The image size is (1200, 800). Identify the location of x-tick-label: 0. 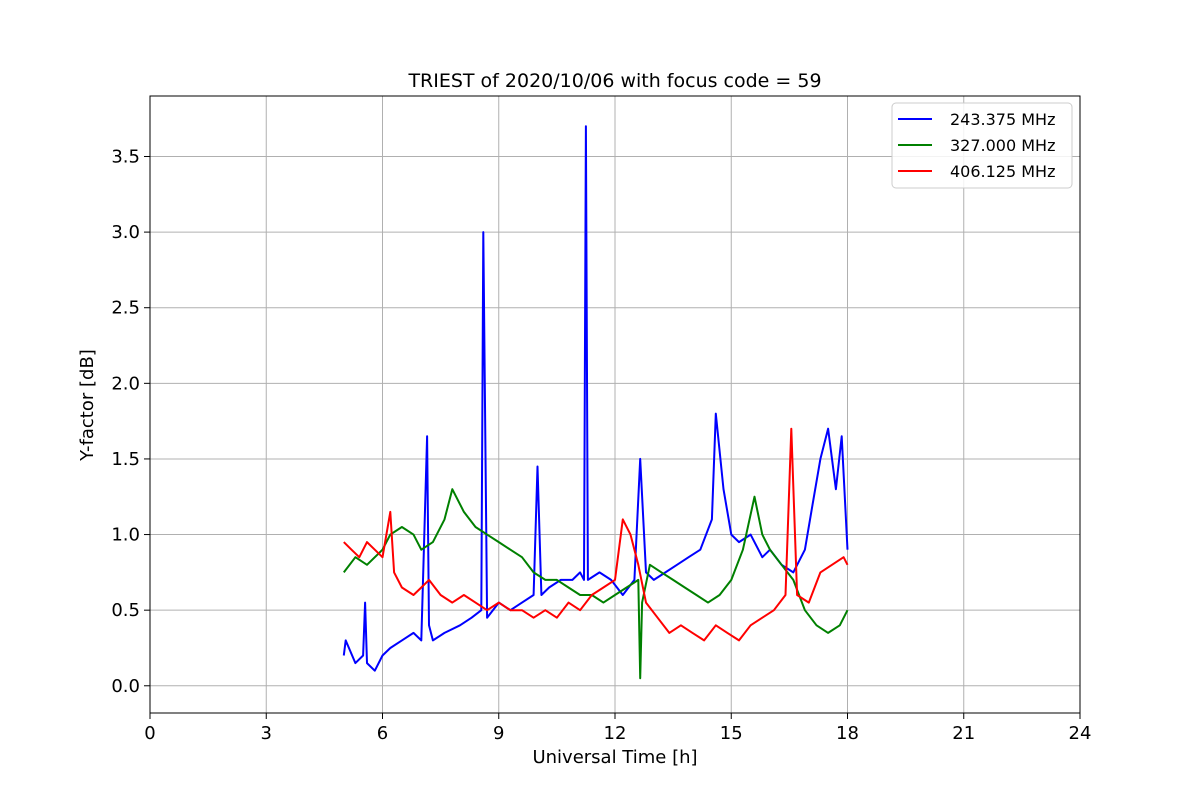
(149, 733).